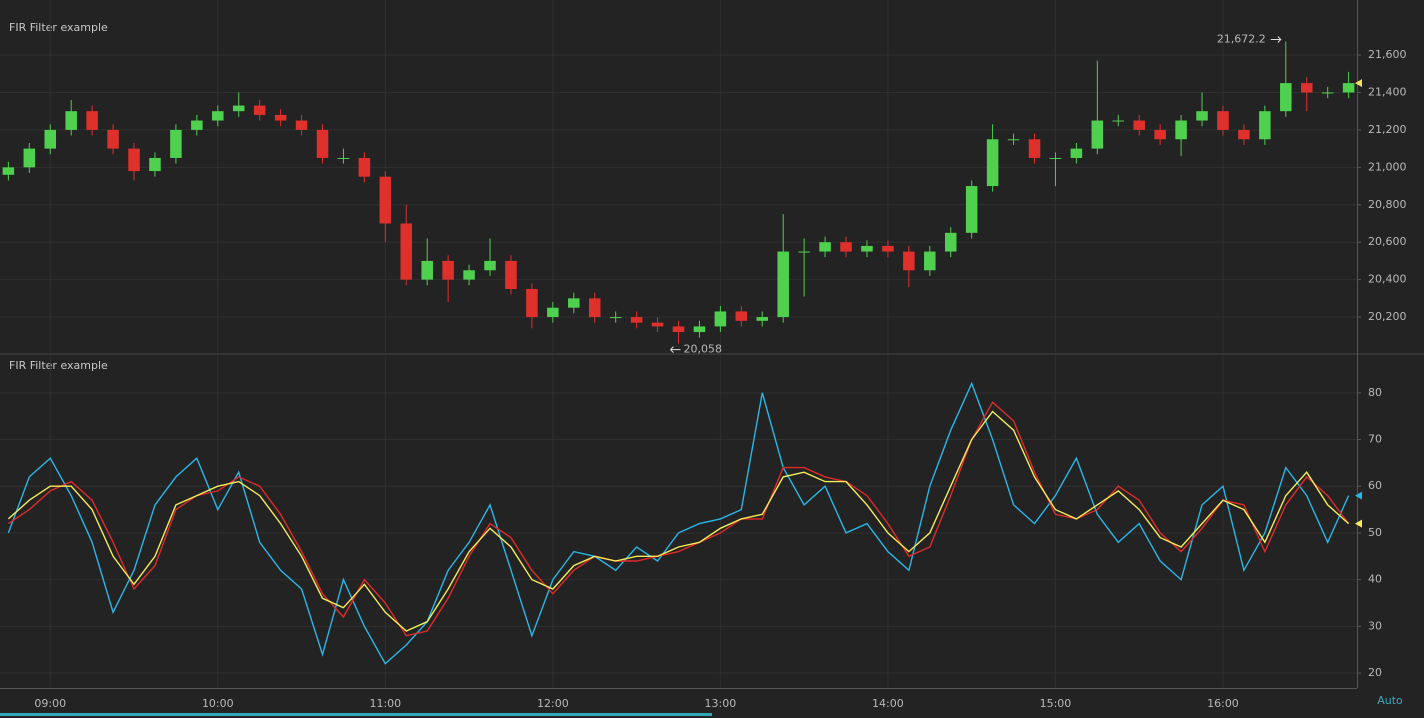 This screenshot has height=718, width=1424. Describe the element at coordinates (1375, 579) in the screenshot. I see `y-tick-label: 40` at that location.